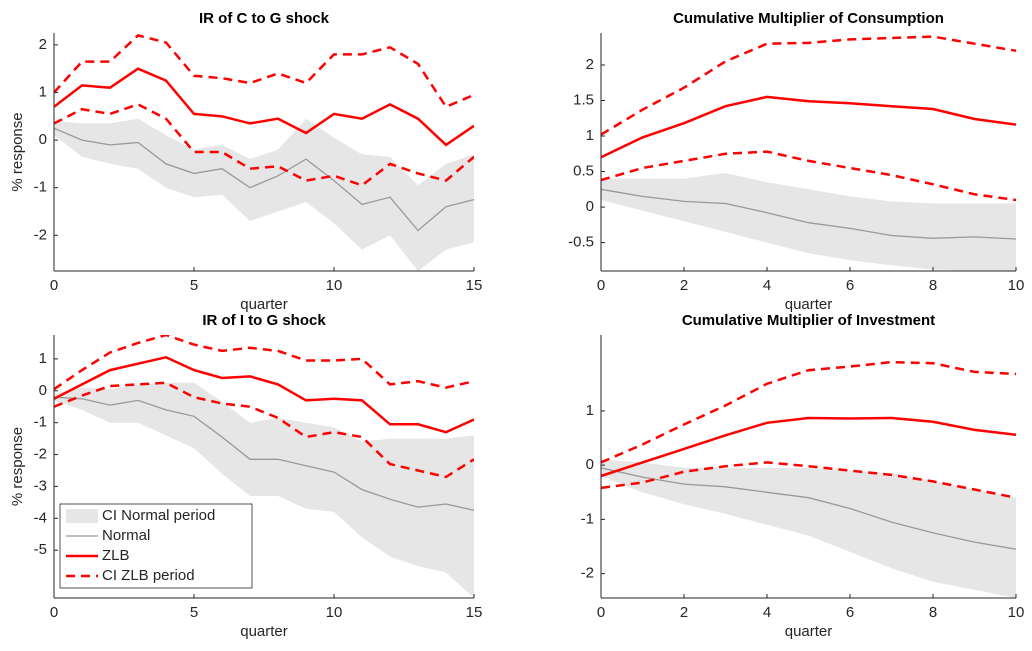 This screenshot has width=1032, height=651. Describe the element at coordinates (808, 320) in the screenshot. I see `subplot-title: Cumulative Multiplier of Investment` at that location.